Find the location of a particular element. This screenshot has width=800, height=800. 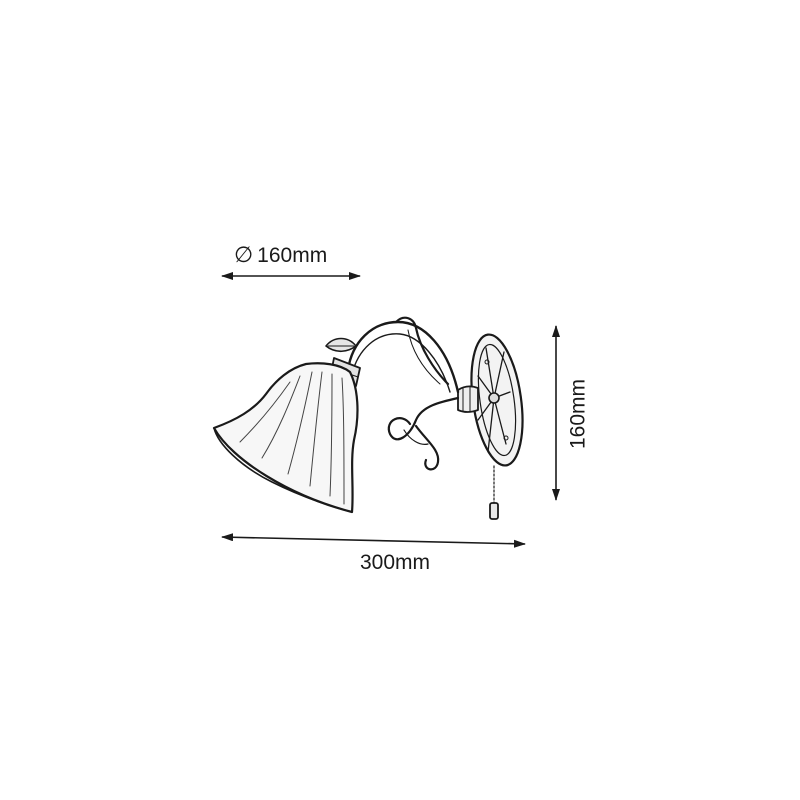

arm-collar is located at coordinates (468, 399).